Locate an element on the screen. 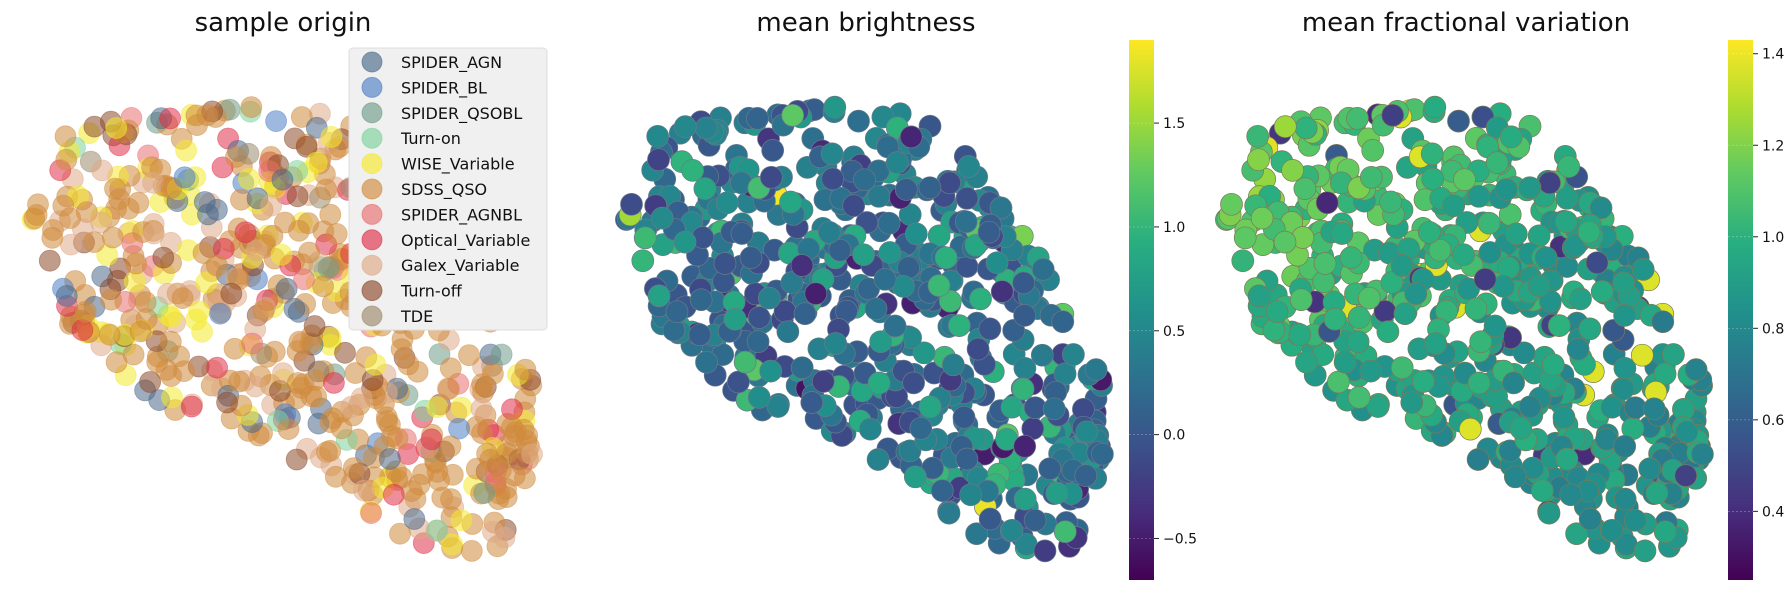  colorbar-mean-fractional-variation: 0.4 0.6 0.8 1.0 1.2 1.4 is located at coordinates (1756, 310).